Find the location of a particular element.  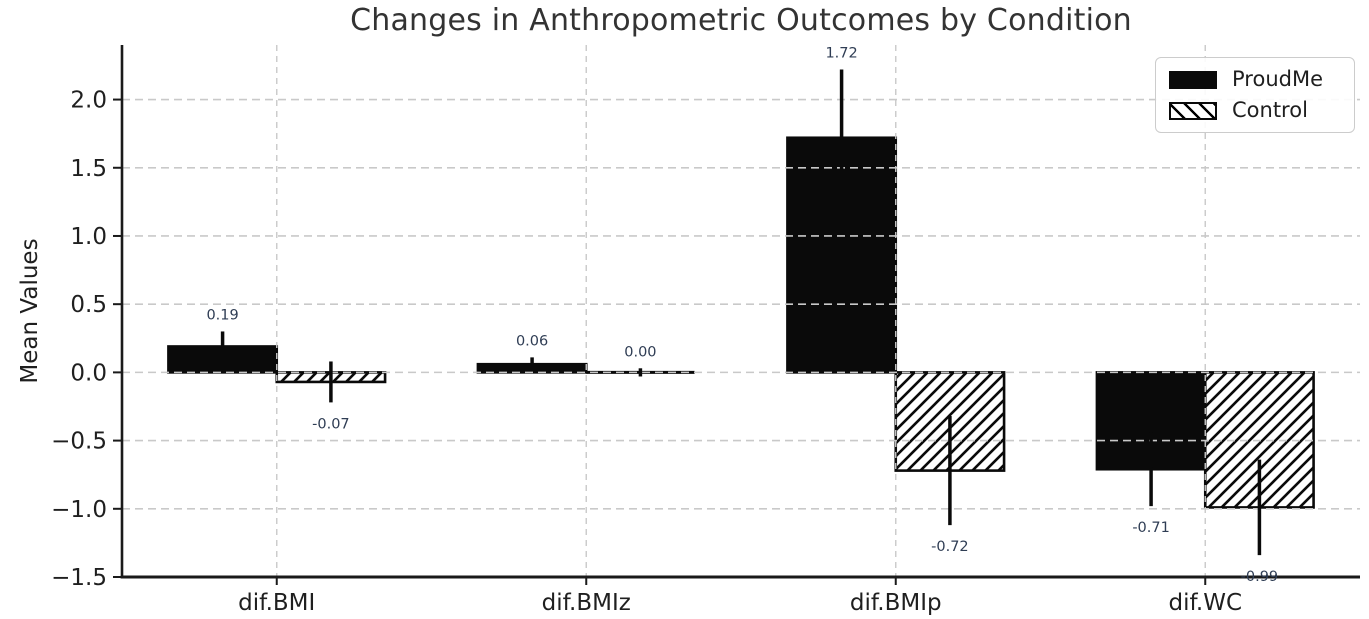

category-label-dif.WC: dif.WC is located at coordinates (1205, 603).